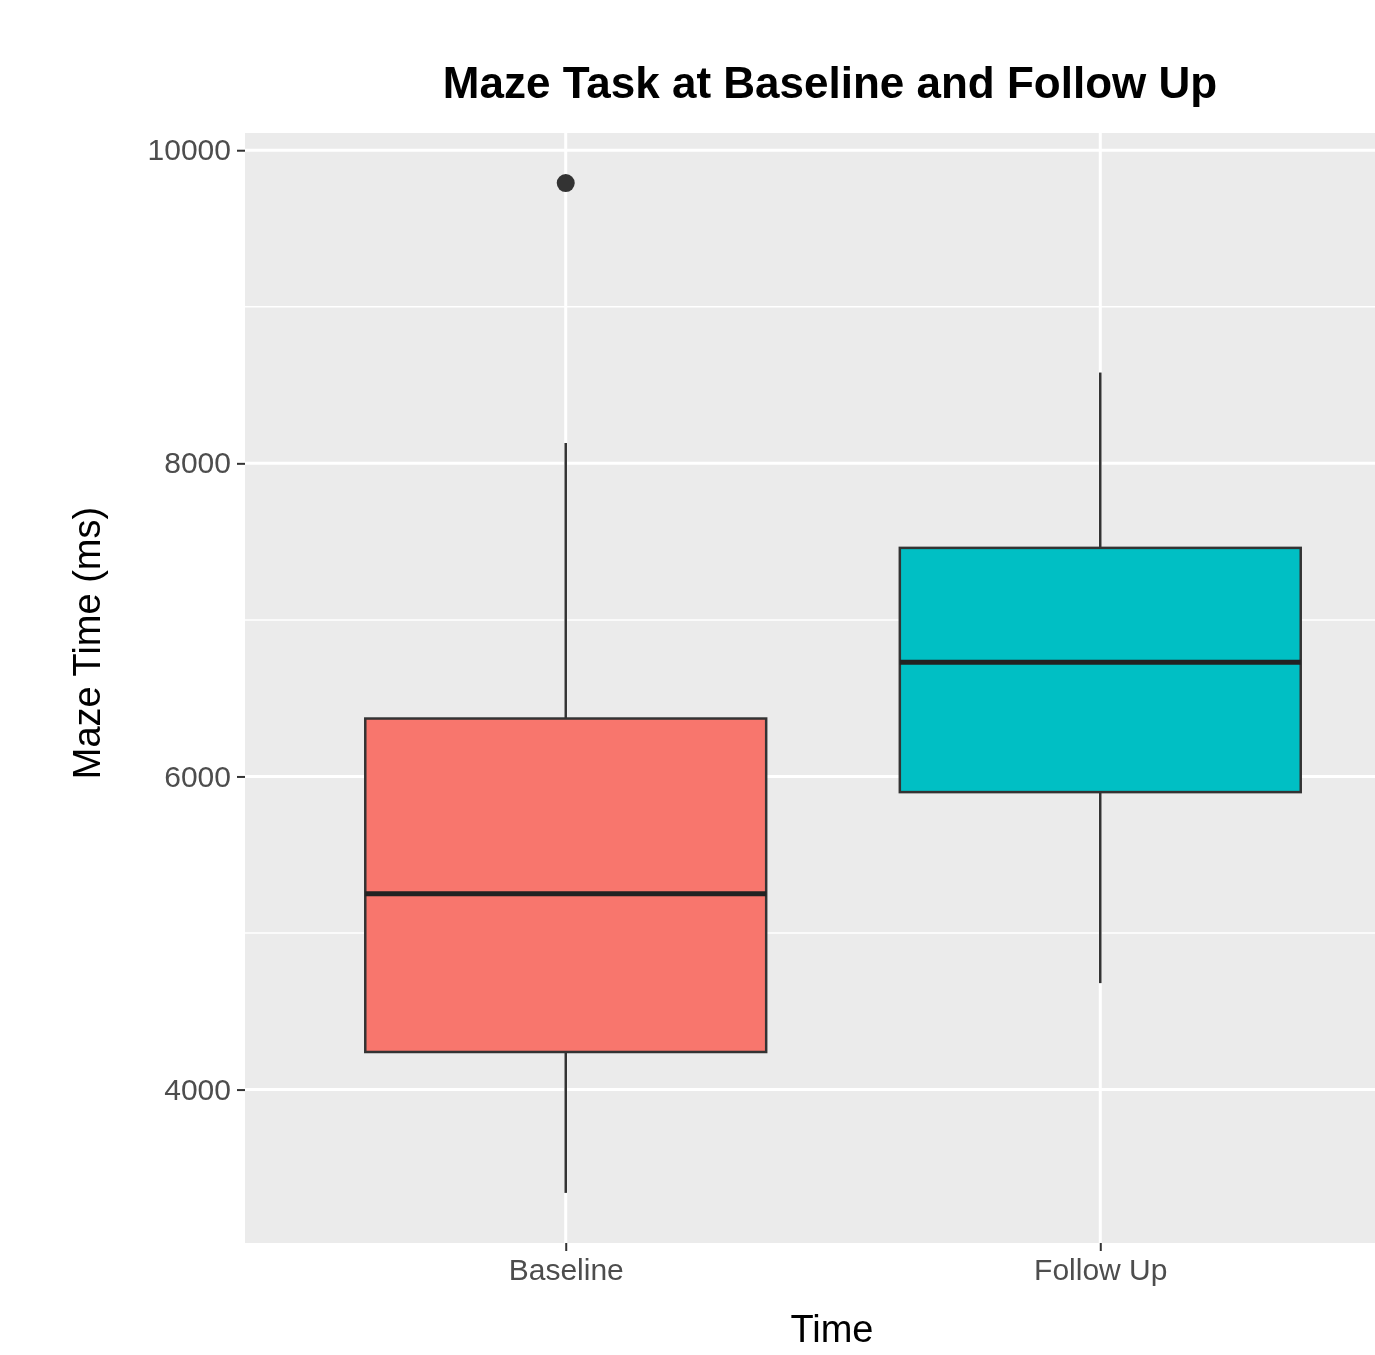  Describe the element at coordinates (87, 643) in the screenshot. I see `y-axis-title: Maze Time (ms)` at that location.